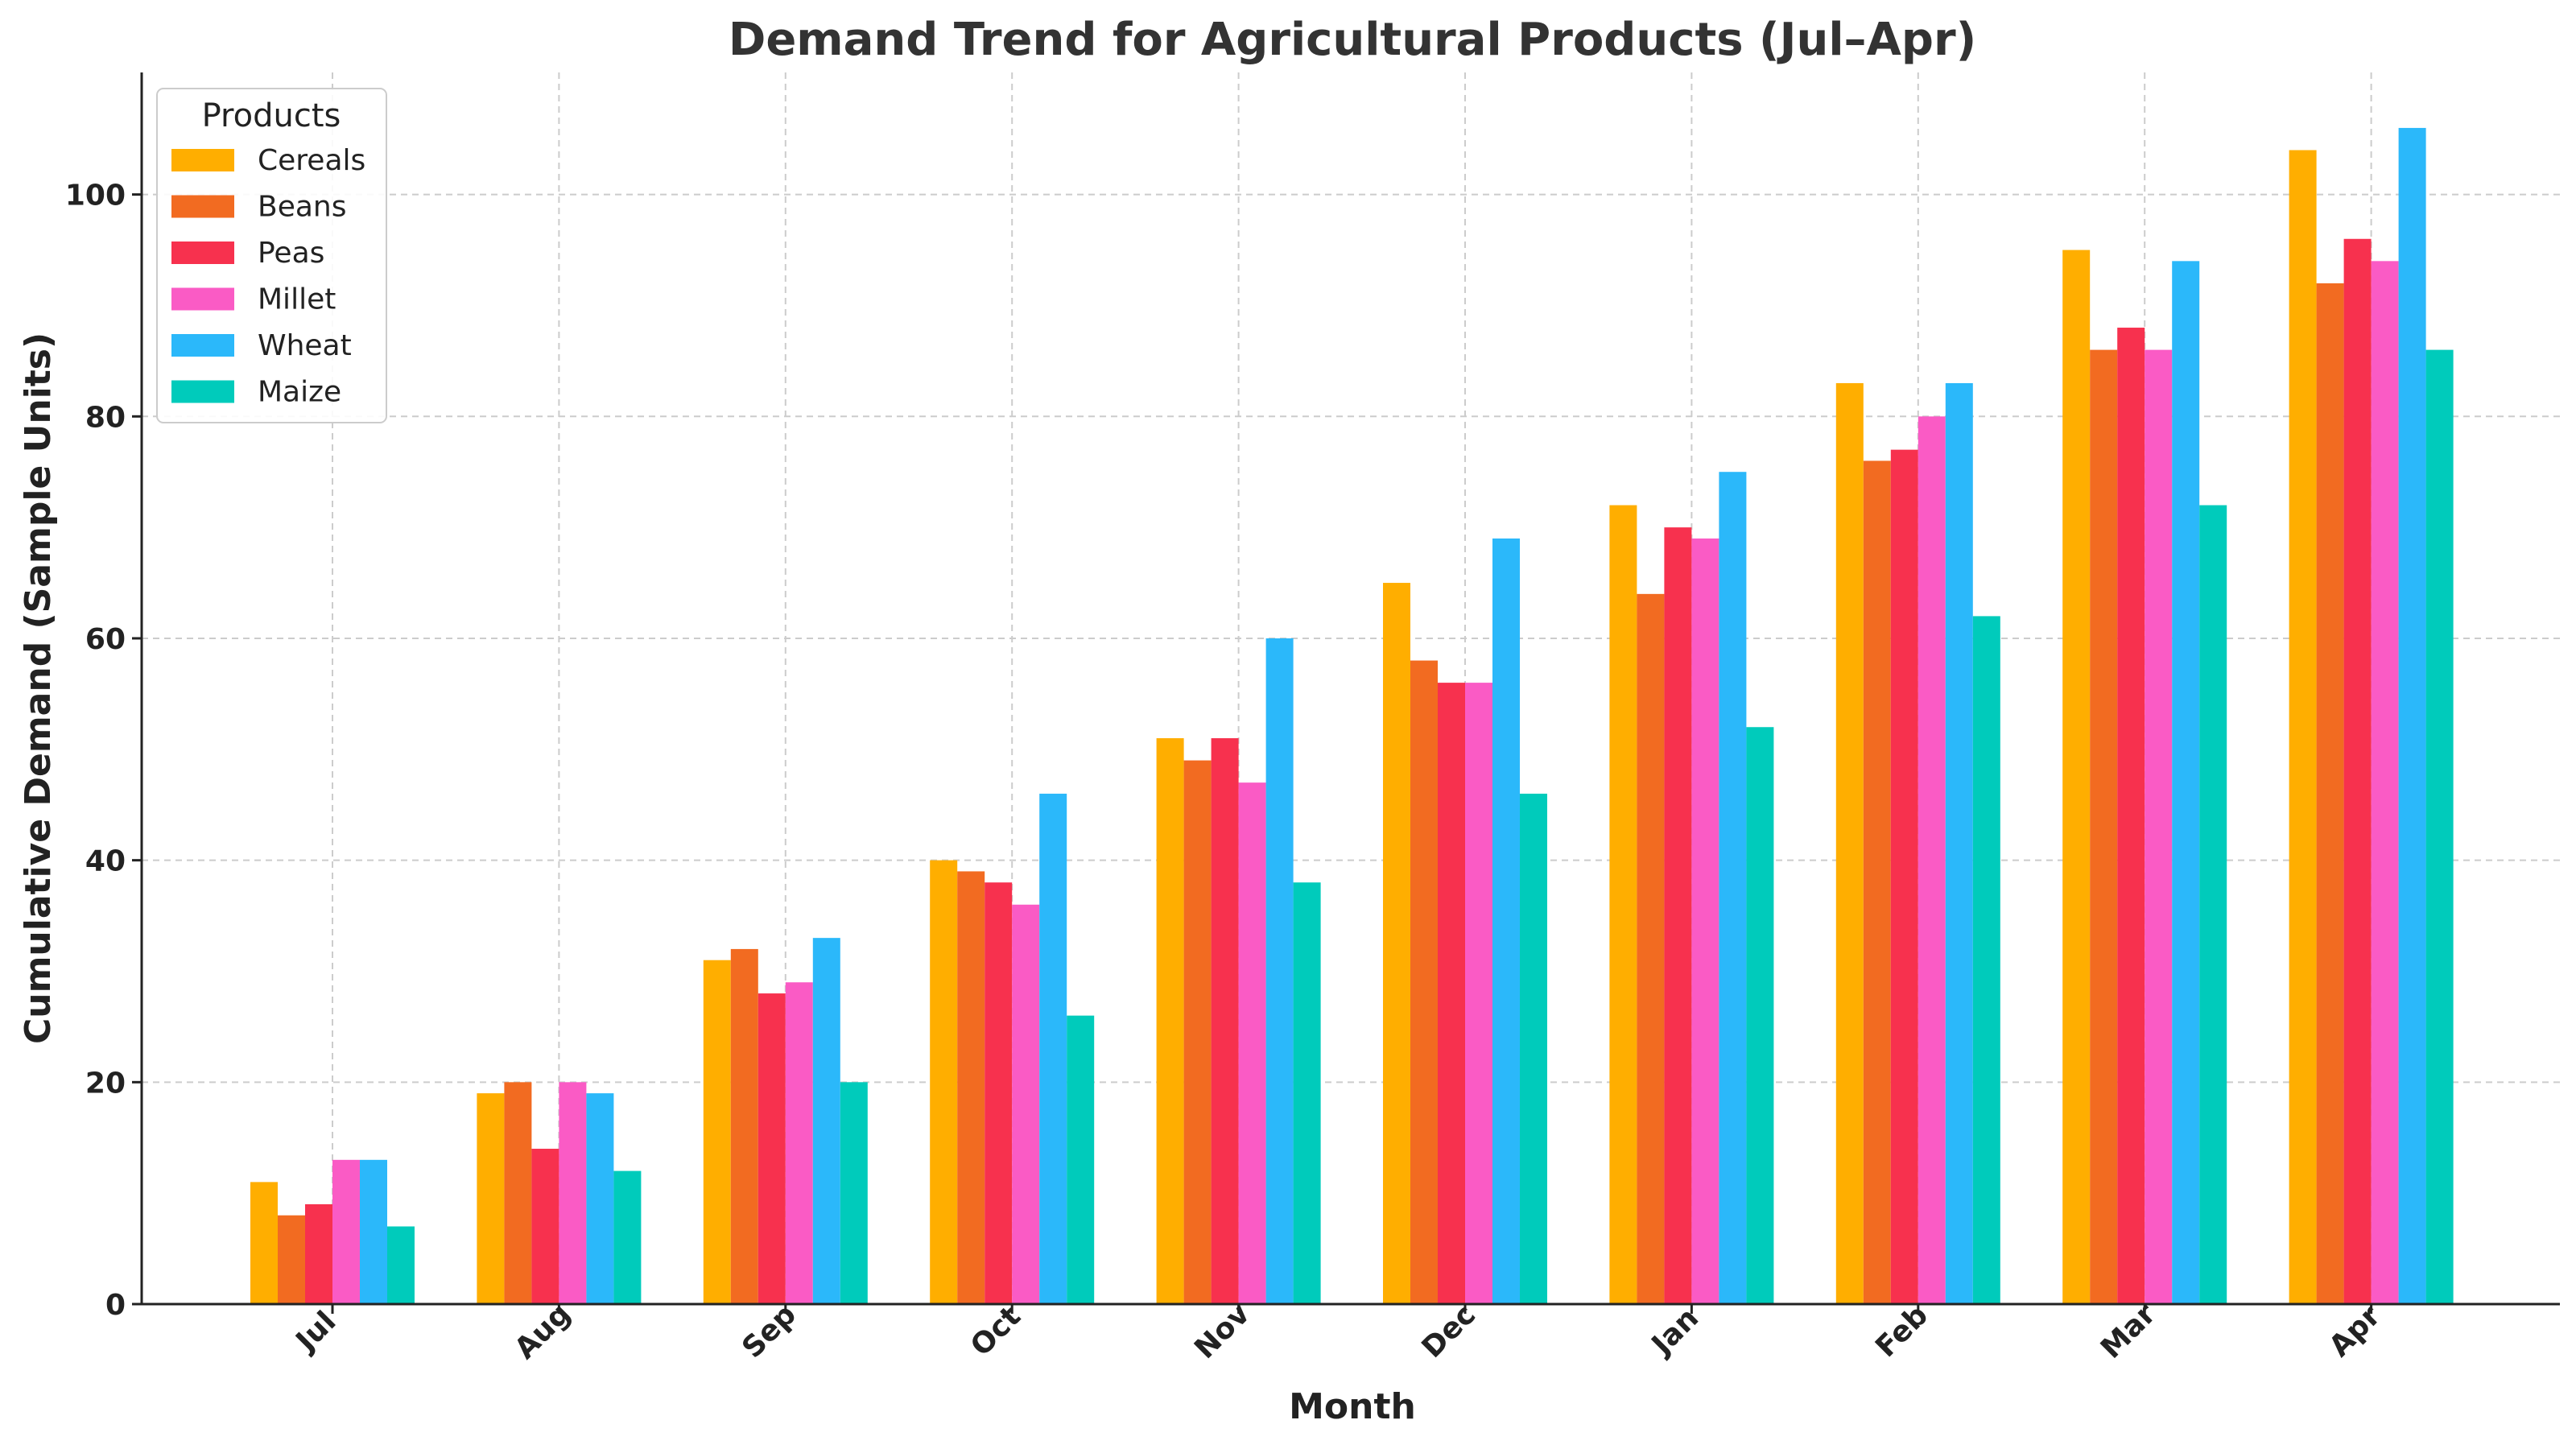 The width and height of the screenshot is (2576, 1449). Describe the element at coordinates (1225, 1021) in the screenshot. I see `bar-peas-nov` at that location.